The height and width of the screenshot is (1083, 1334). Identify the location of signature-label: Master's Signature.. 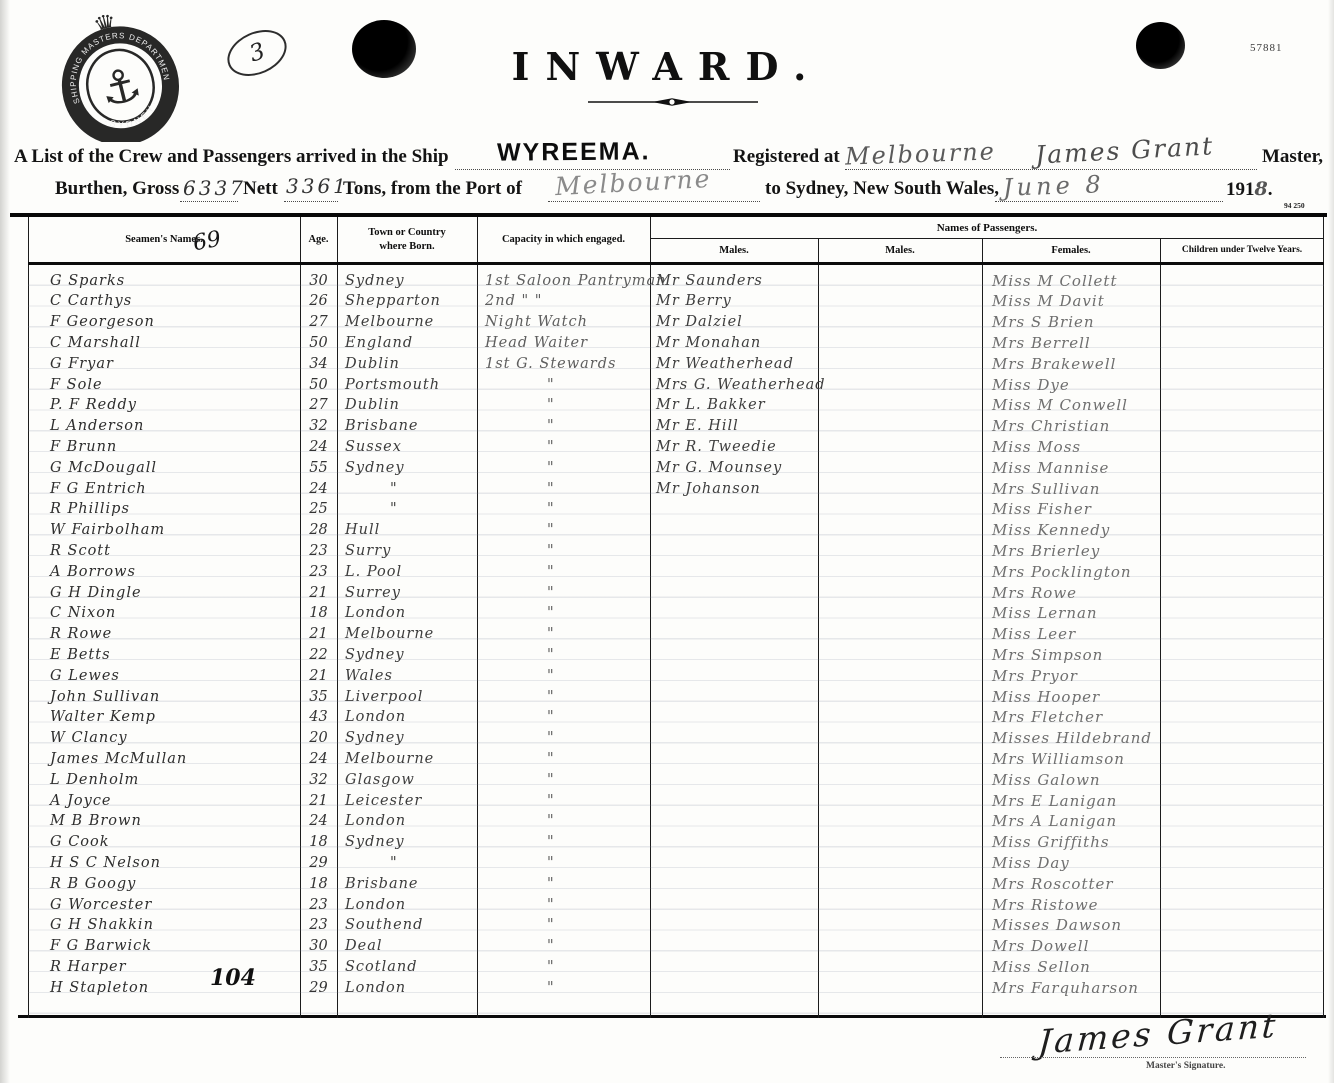
(1186, 1066).